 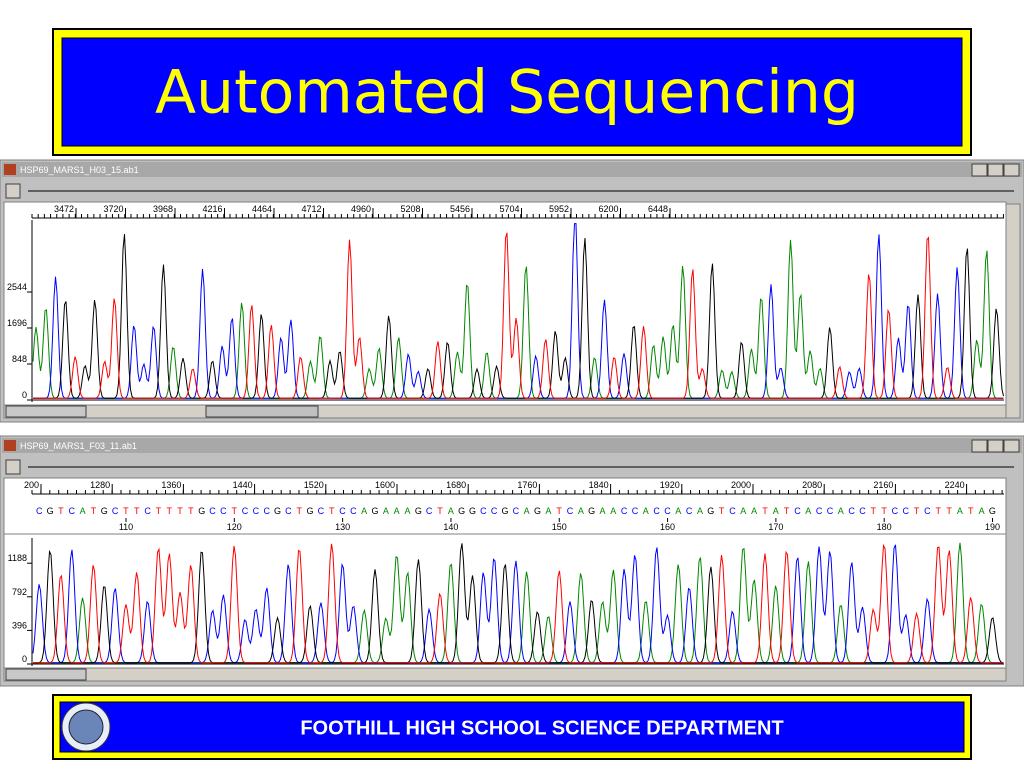 What do you see at coordinates (883, 485) in the screenshot?
I see `ruler-label: 2160` at bounding box center [883, 485].